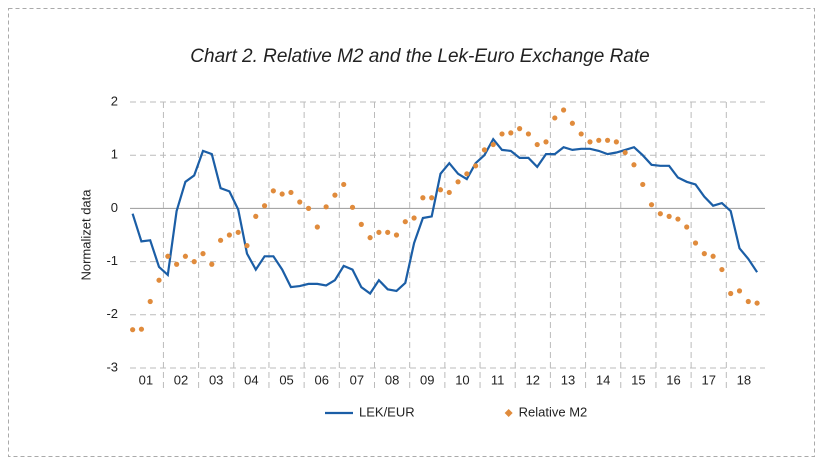 The image size is (817, 460). I want to click on x-tick-label: 09, so click(427, 379).